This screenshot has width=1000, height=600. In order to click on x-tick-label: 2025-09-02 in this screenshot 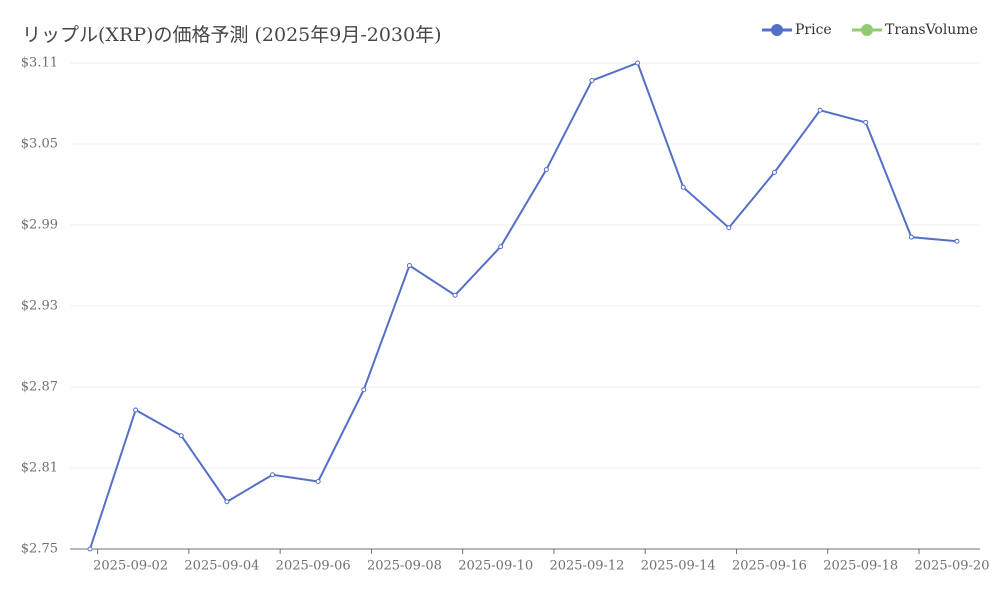, I will do `click(130, 566)`.